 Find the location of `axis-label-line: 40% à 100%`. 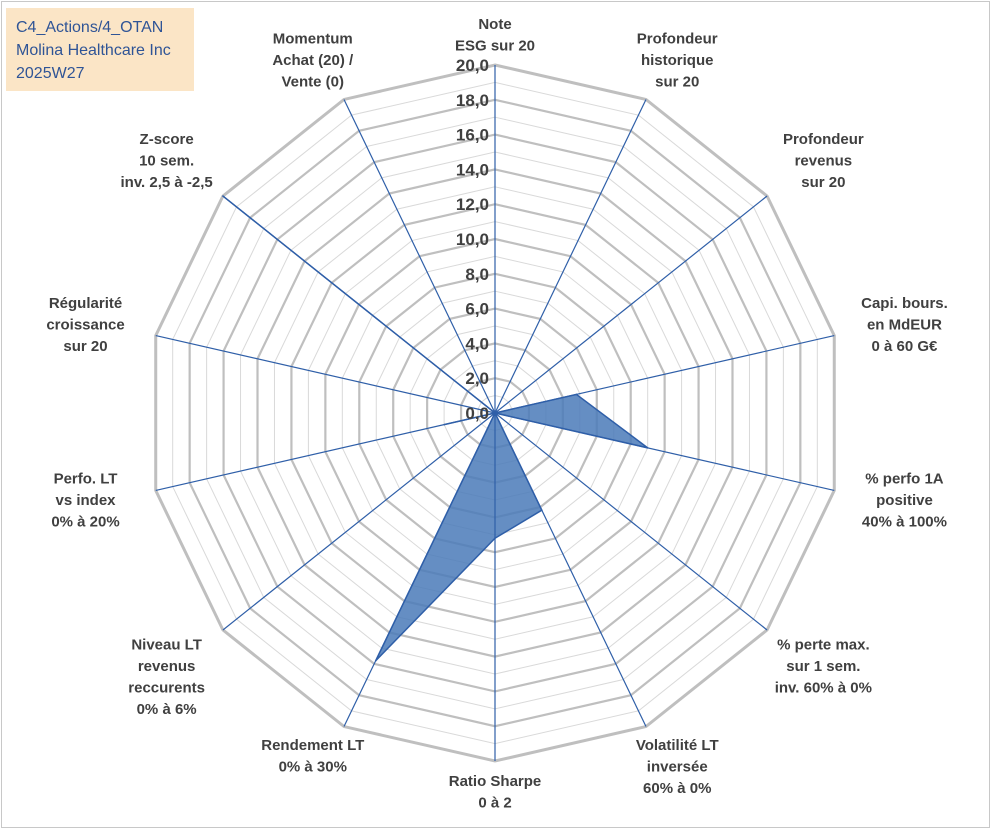

axis-label-line: 40% à 100% is located at coordinates (904, 521).